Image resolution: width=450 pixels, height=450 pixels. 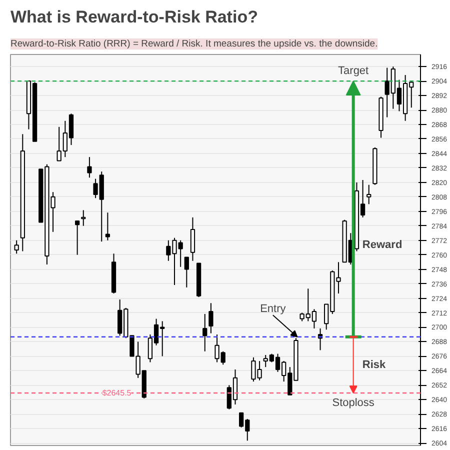 I want to click on annotation: Risk, so click(x=374, y=364).